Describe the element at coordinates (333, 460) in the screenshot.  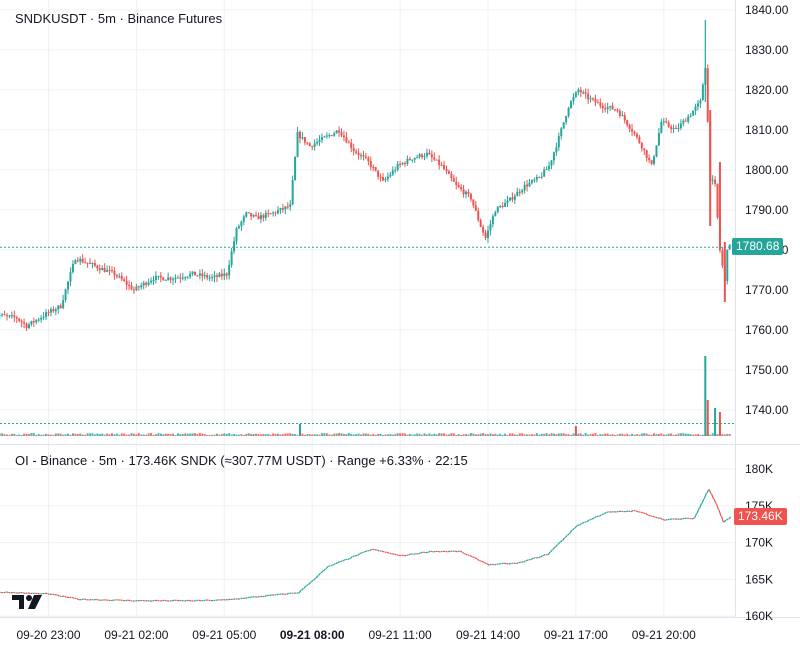
I see `oi-legend-sep-3: ·` at that location.